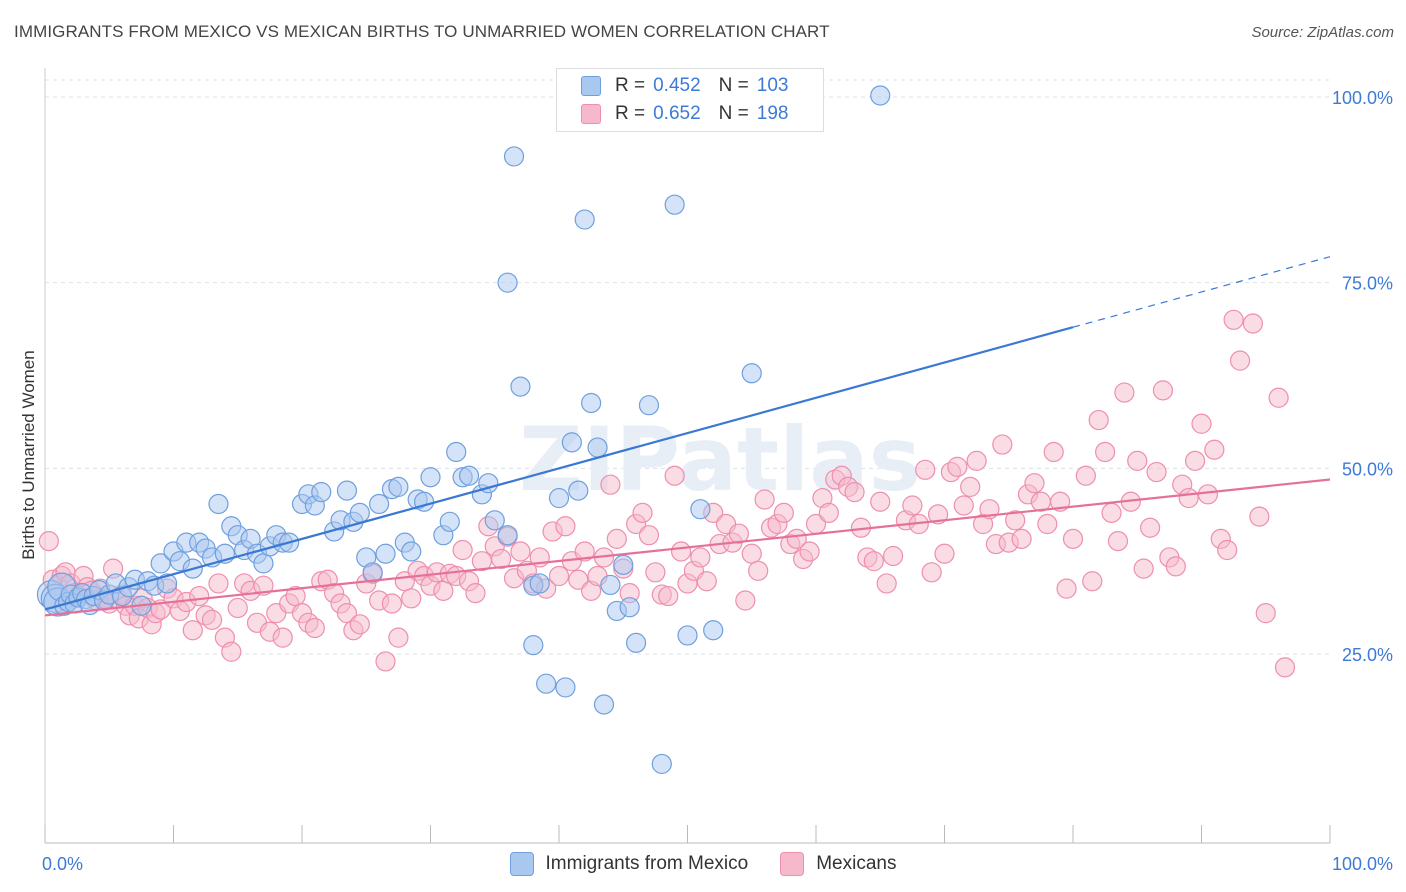  What do you see at coordinates (677, 85) in the screenshot?
I see `legend-r-value: 0.452` at bounding box center [677, 85].